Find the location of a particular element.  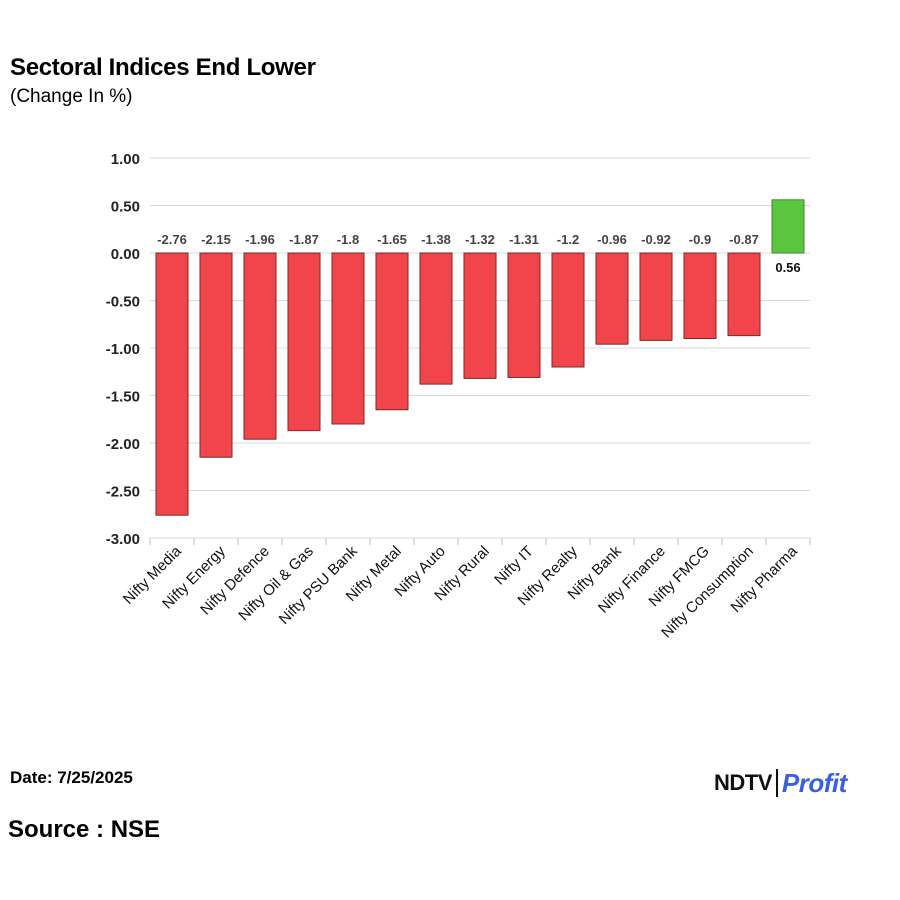

data-label: -1.96 is located at coordinates (260, 239).